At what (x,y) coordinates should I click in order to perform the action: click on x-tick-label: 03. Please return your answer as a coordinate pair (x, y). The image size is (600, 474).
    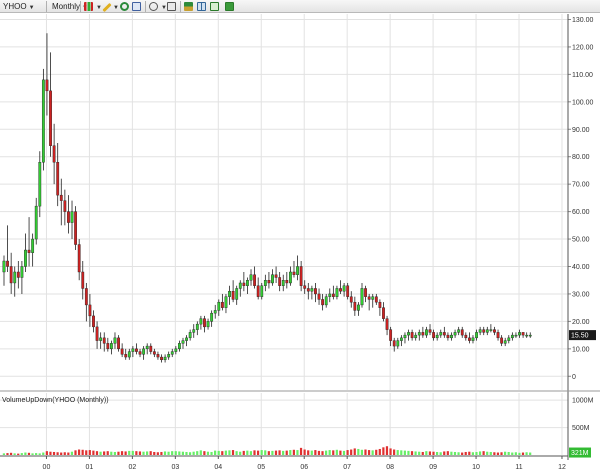
    Looking at the image, I should click on (175, 467).